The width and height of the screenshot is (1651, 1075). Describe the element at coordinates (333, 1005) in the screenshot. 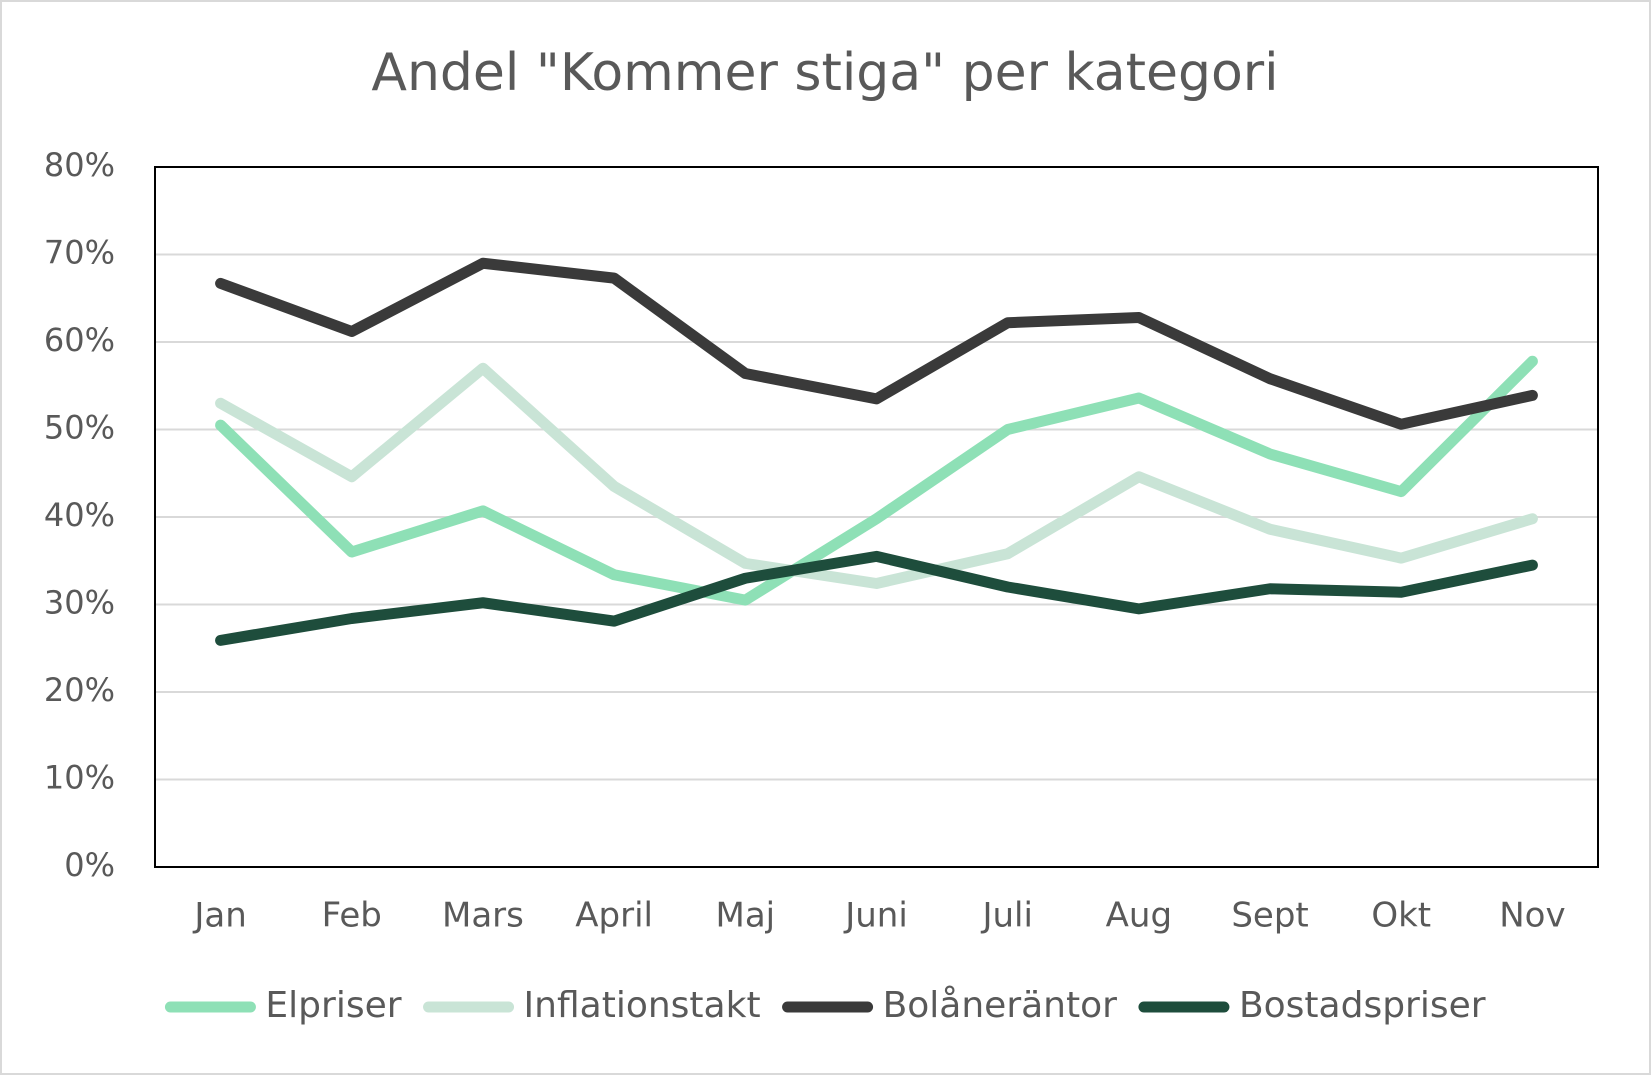

I see `legend-label: Elpriser` at that location.